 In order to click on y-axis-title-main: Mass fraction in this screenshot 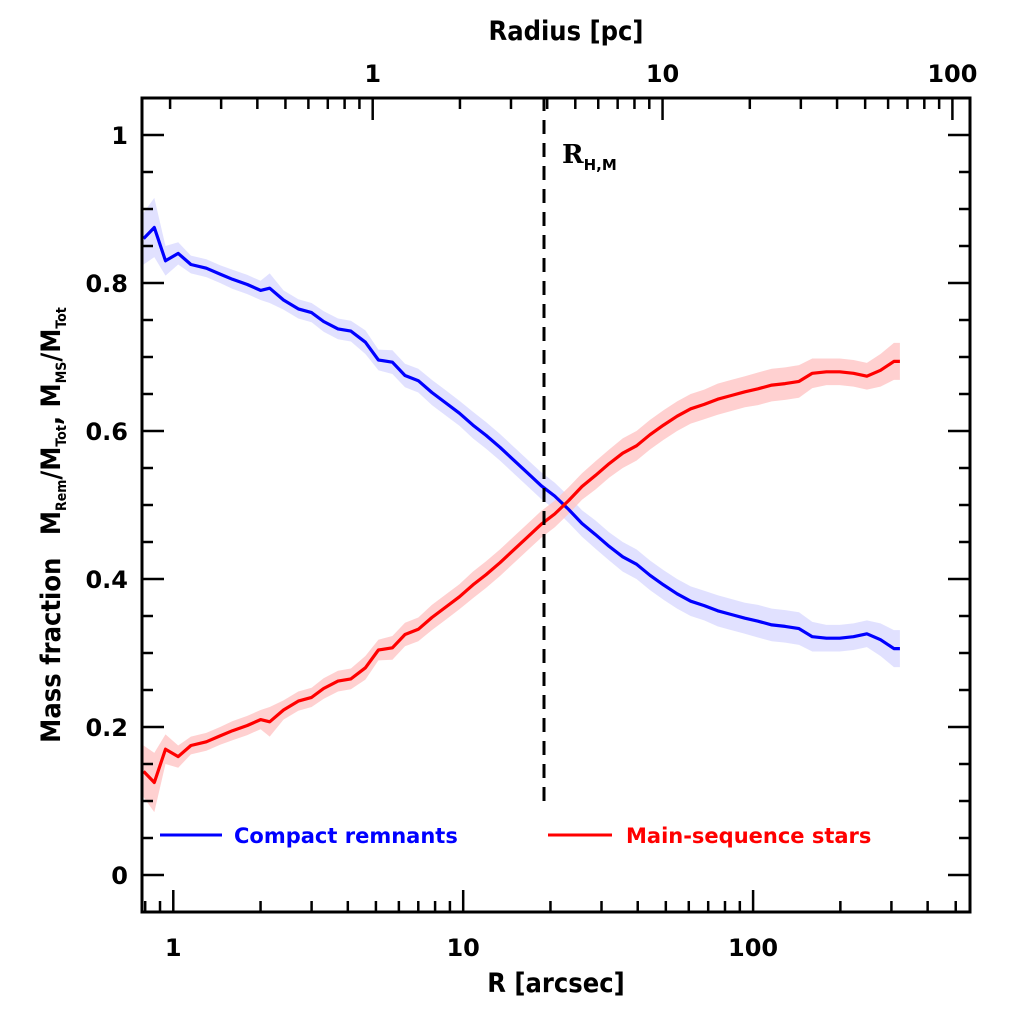, I will do `click(51, 650)`.